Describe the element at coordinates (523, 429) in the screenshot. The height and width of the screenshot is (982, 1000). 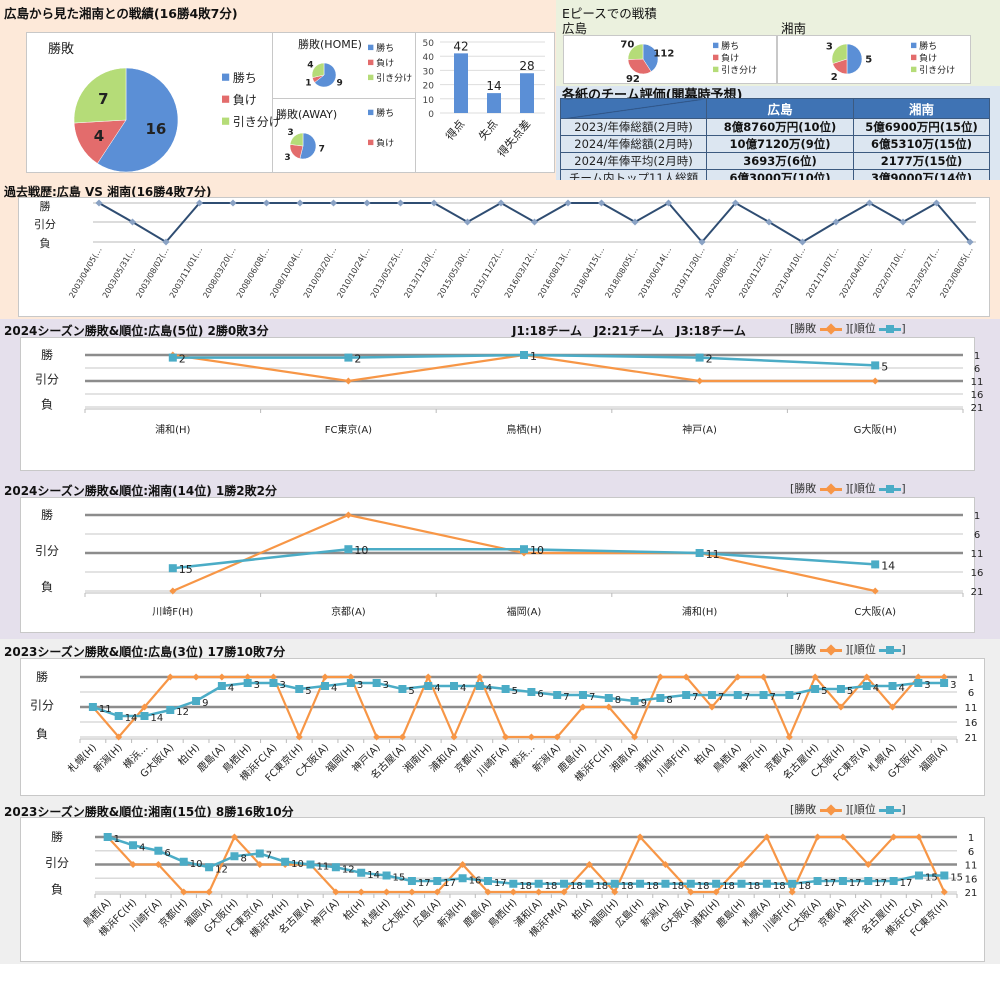
I see `x-tick-label: 鳥栖(H)` at that location.